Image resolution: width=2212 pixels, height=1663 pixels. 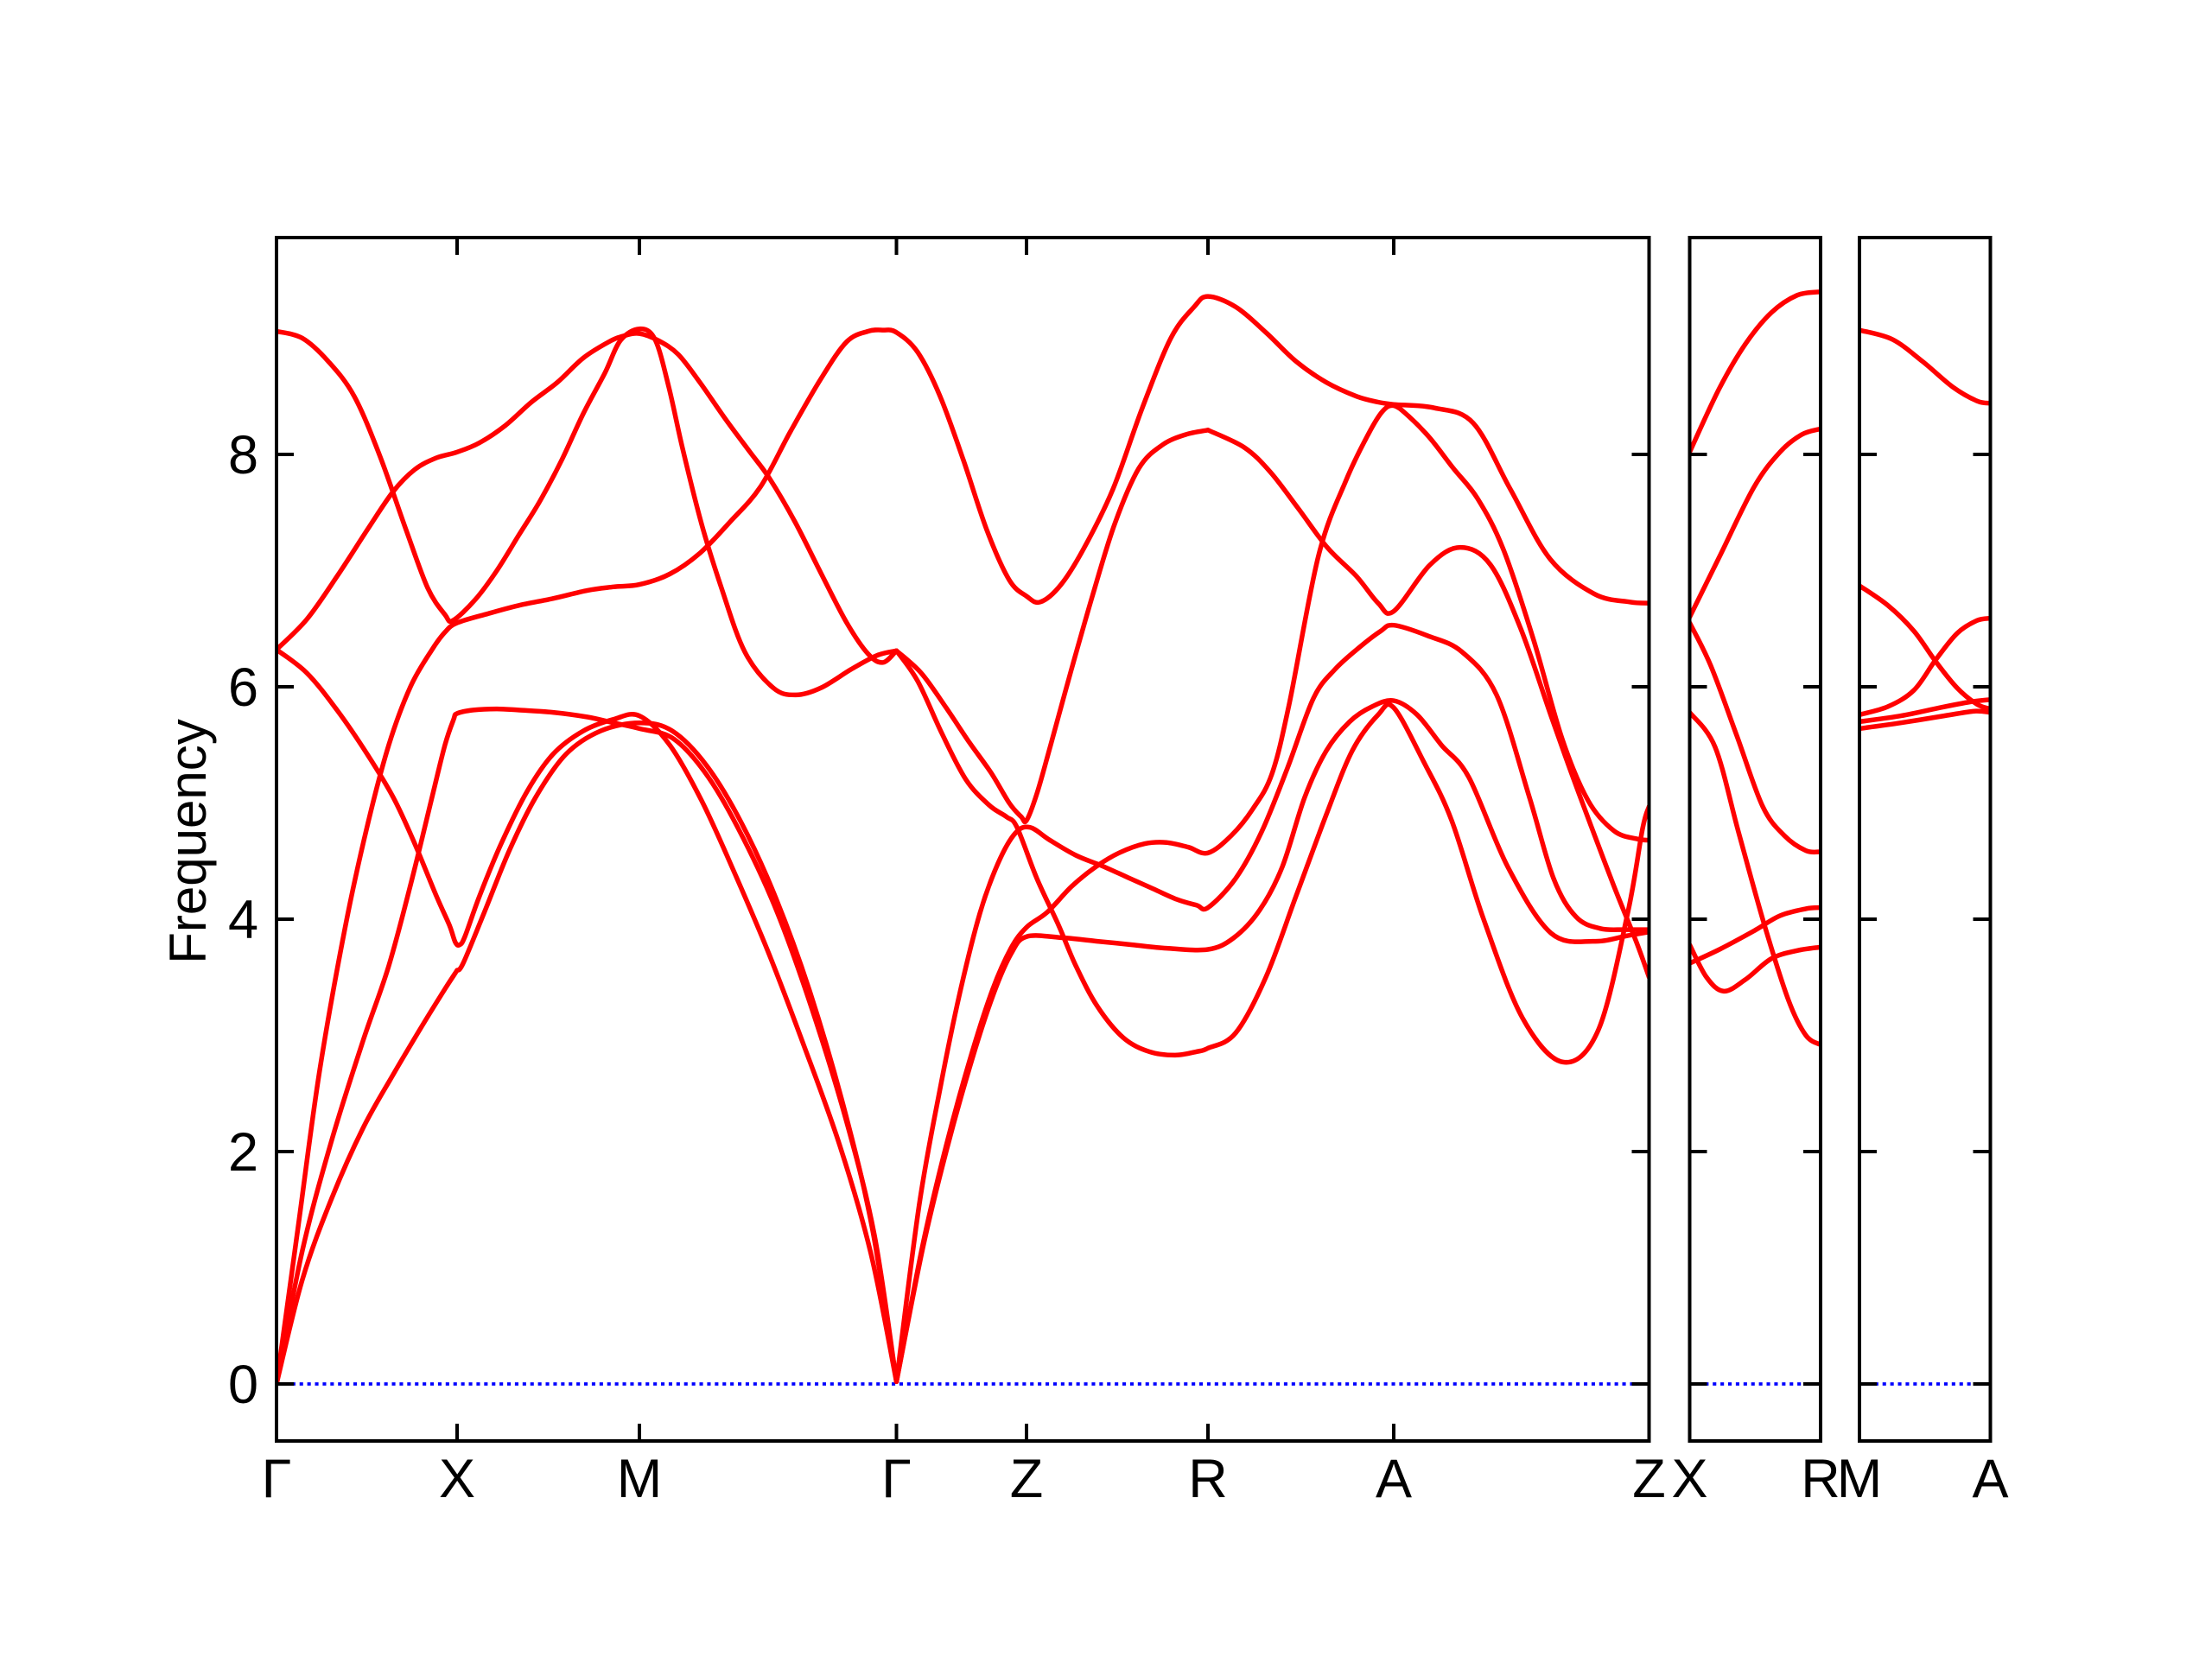 What do you see at coordinates (243, 1153) in the screenshot?
I see `svg-text: 2` at bounding box center [243, 1153].